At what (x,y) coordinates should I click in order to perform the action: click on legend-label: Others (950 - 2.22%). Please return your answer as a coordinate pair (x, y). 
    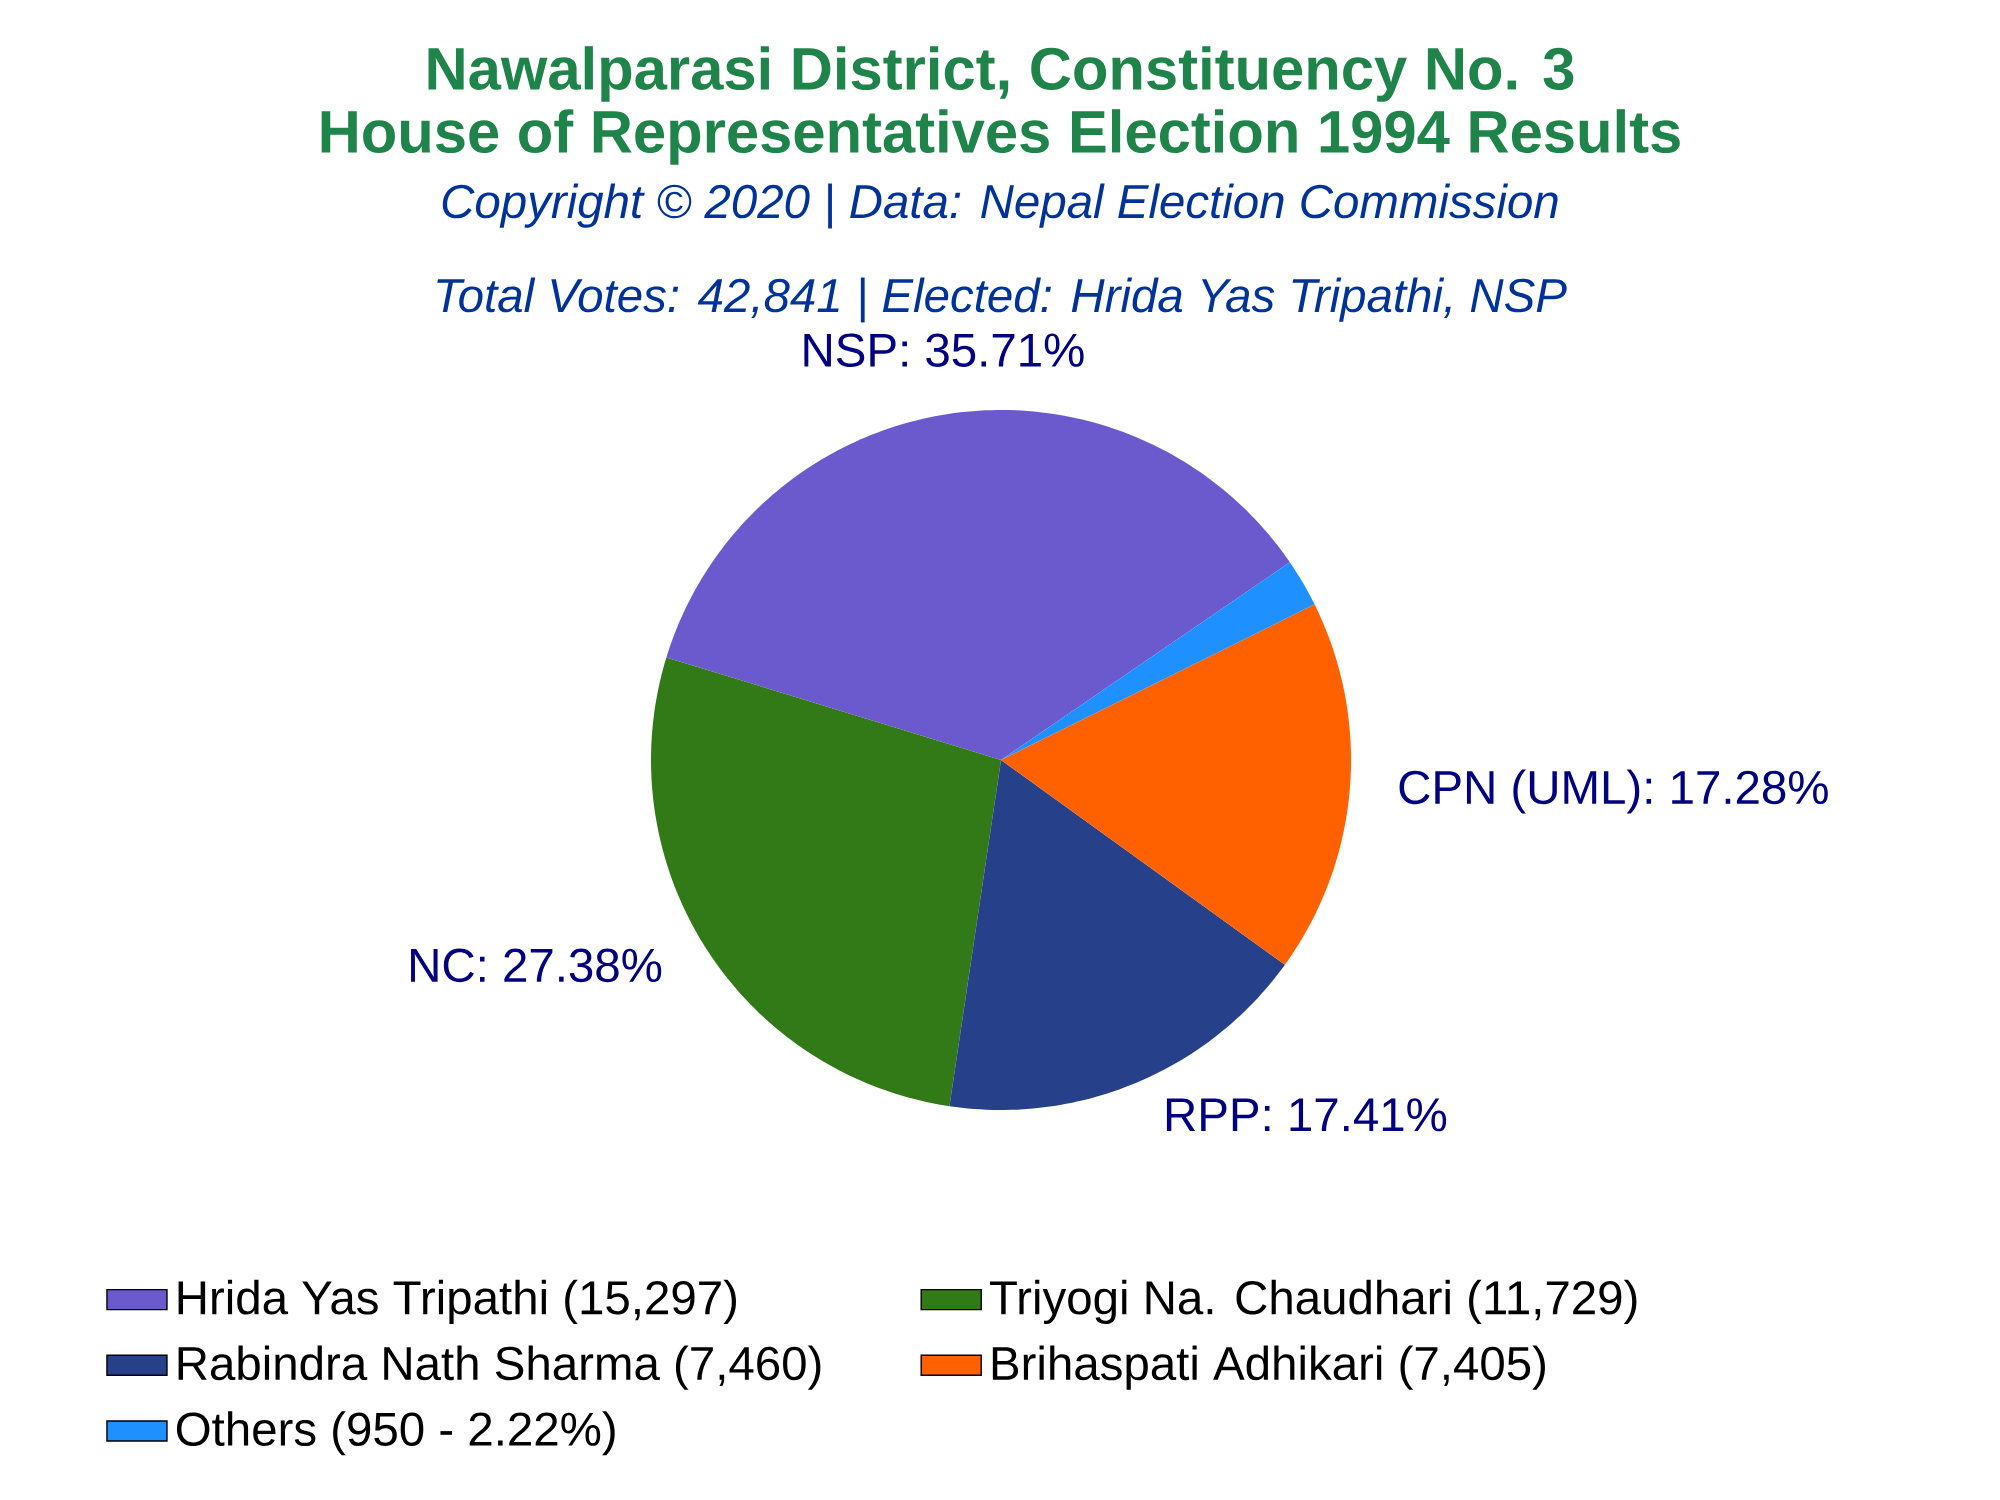
    Looking at the image, I should click on (395, 1433).